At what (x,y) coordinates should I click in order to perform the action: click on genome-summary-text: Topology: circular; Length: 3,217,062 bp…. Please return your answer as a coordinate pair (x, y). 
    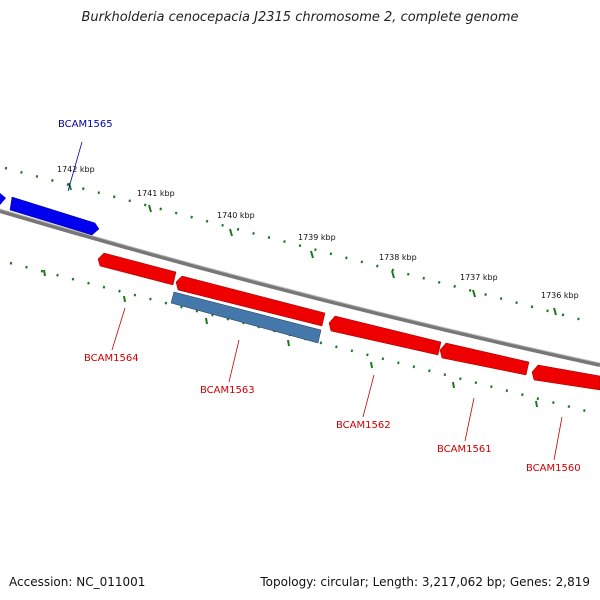
    Looking at the image, I should click on (425, 582).